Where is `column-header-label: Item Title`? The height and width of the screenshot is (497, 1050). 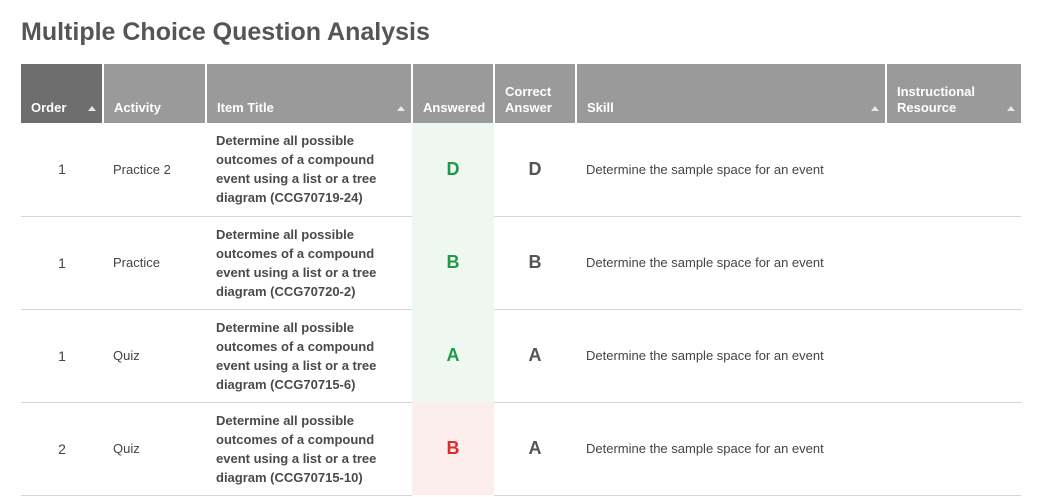 column-header-label: Item Title is located at coordinates (245, 107).